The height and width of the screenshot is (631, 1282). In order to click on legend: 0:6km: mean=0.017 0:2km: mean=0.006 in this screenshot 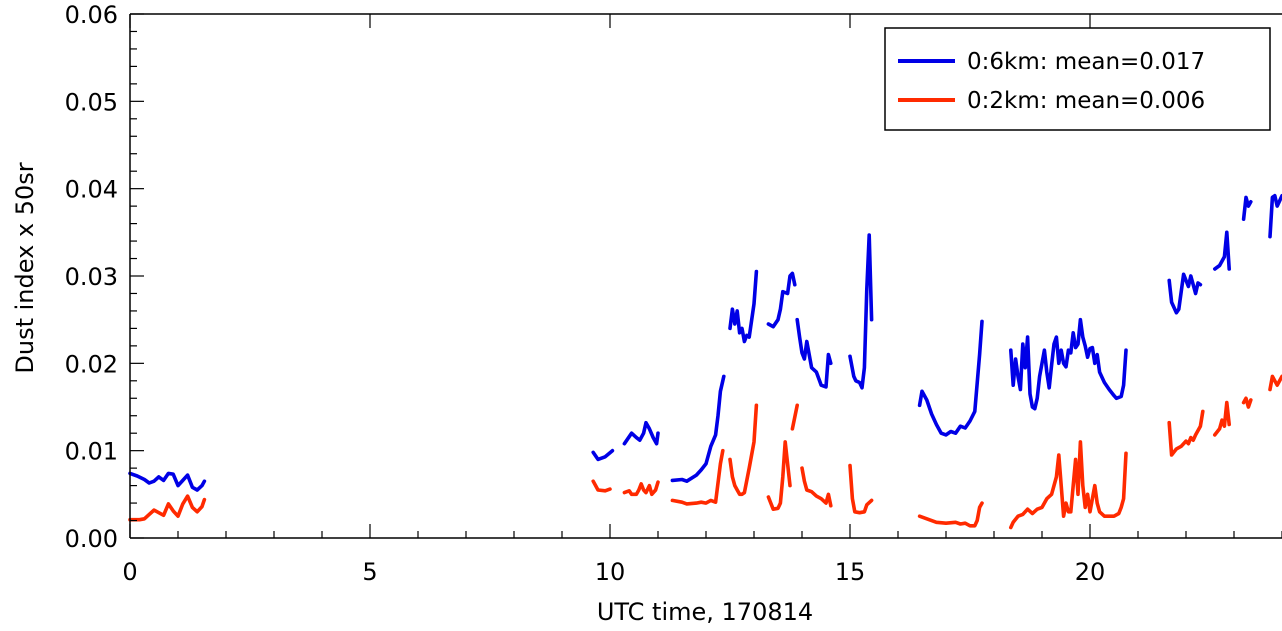, I will do `click(1077, 79)`.